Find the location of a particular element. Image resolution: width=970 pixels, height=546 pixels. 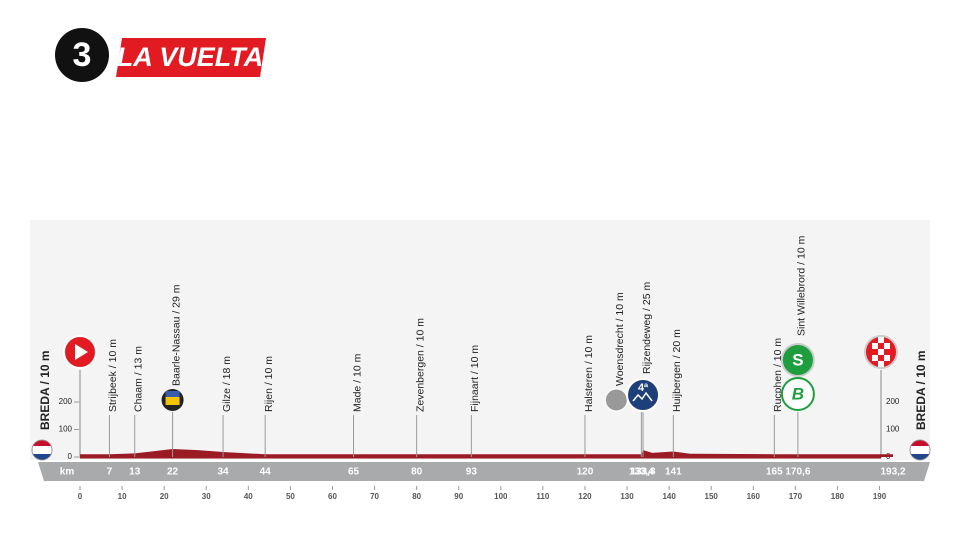

kom-peaks is located at coordinates (642, 396).